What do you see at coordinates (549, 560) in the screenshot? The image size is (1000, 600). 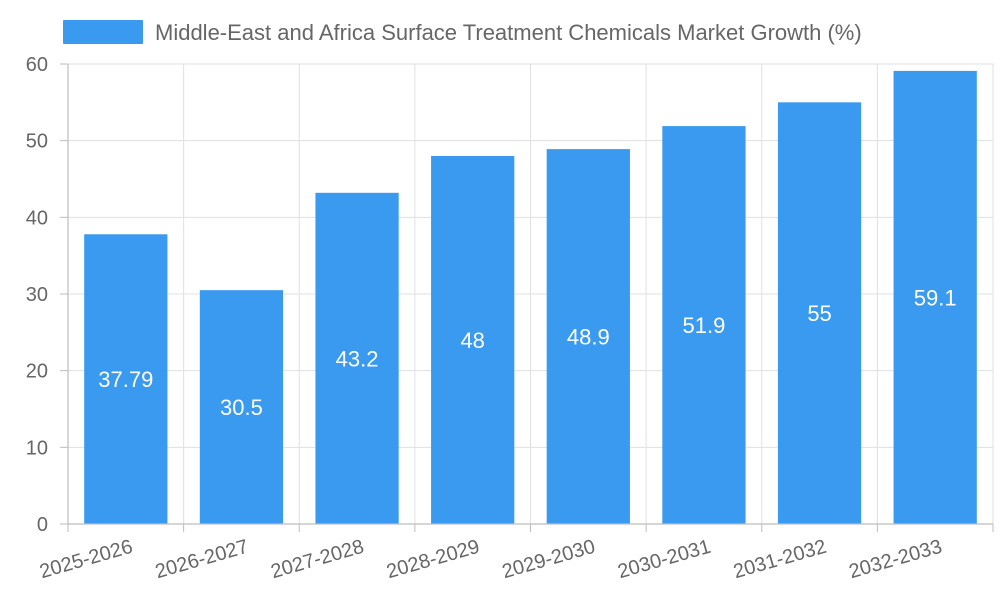 I see `x-tick-label: 2029-2030` at bounding box center [549, 560].